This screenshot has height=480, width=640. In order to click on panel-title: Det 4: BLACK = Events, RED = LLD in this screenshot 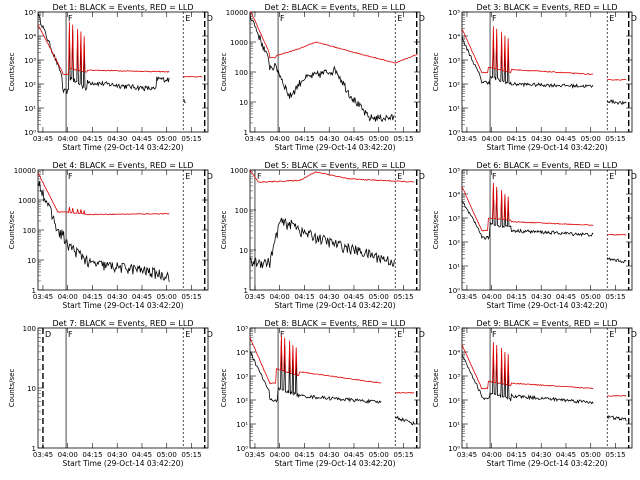, I will do `click(123, 165)`.